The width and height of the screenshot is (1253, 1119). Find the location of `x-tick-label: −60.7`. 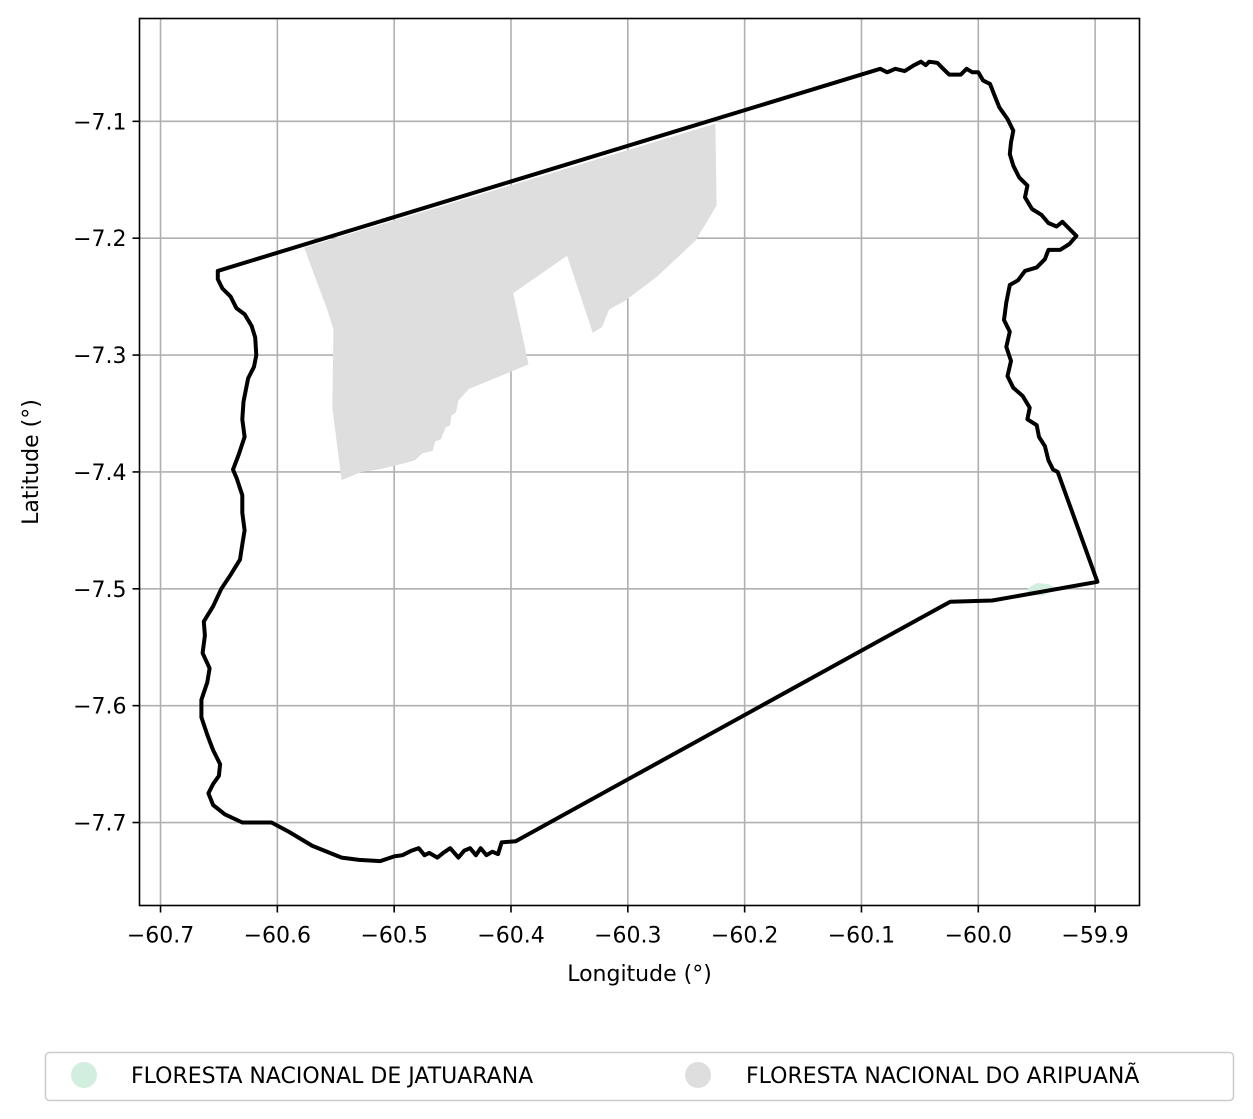

x-tick-label: −60.7 is located at coordinates (160, 936).